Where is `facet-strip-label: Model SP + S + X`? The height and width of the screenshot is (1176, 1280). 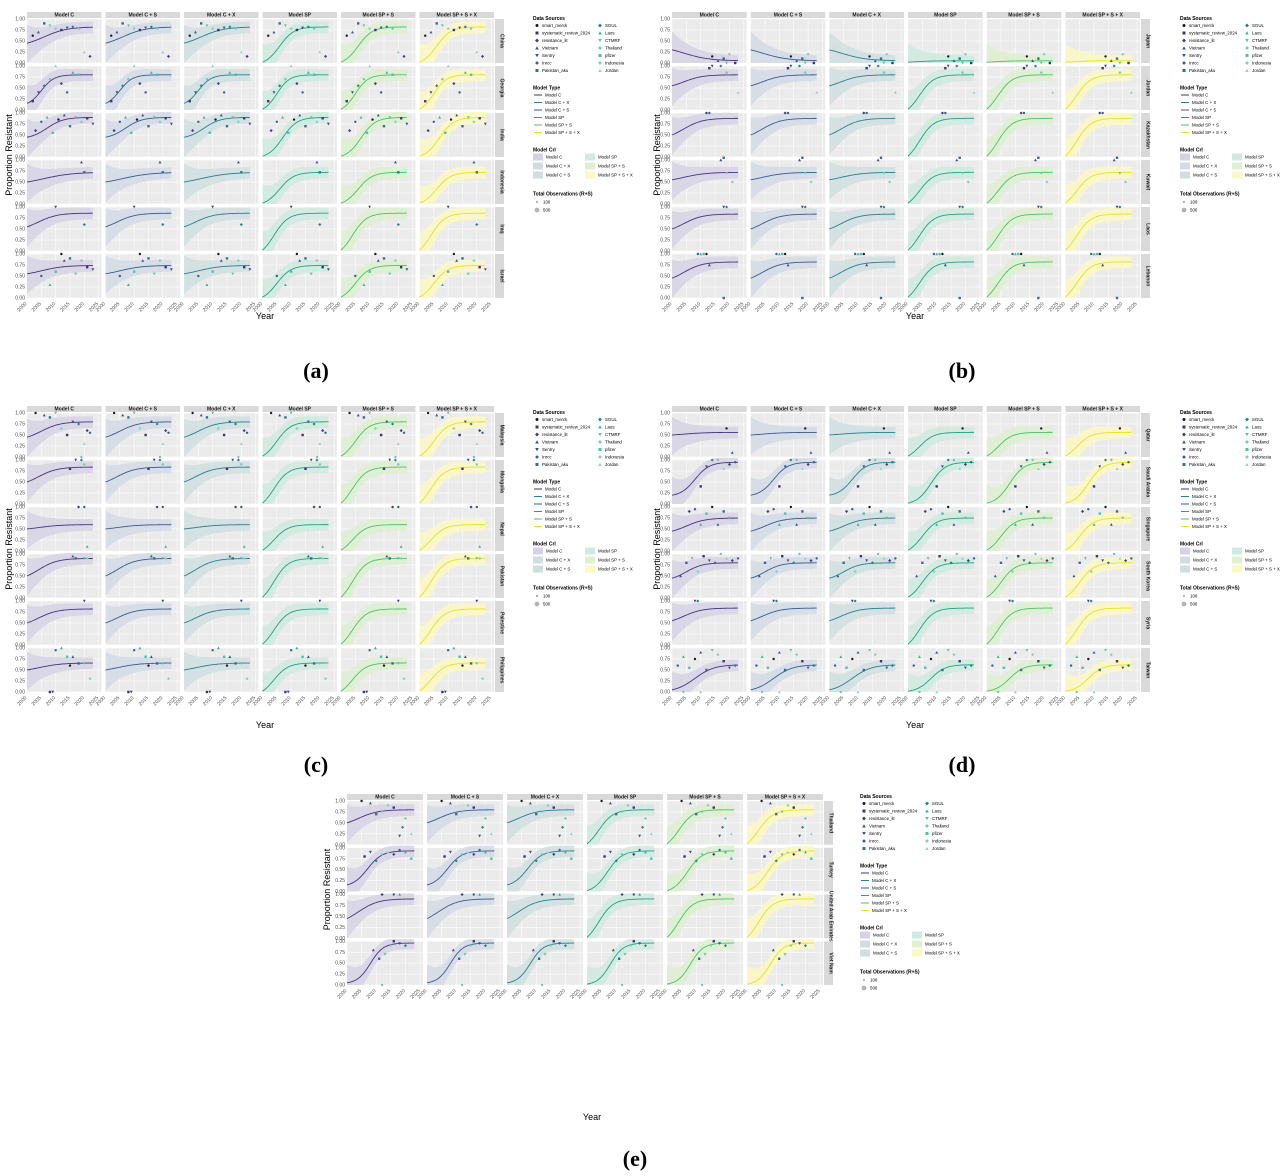
facet-strip-label: Model SP + S + X is located at coordinates (1102, 410).